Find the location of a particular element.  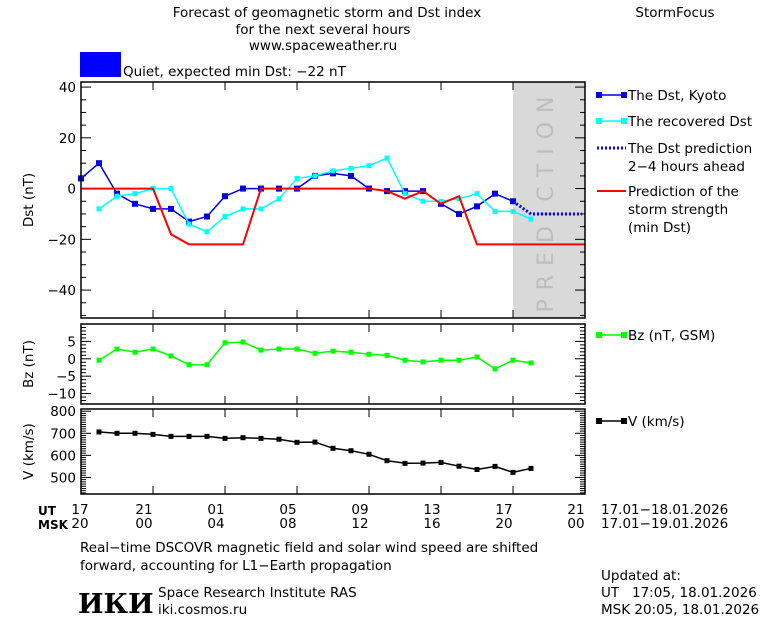

msk-tick-label: 16 is located at coordinates (431, 524).